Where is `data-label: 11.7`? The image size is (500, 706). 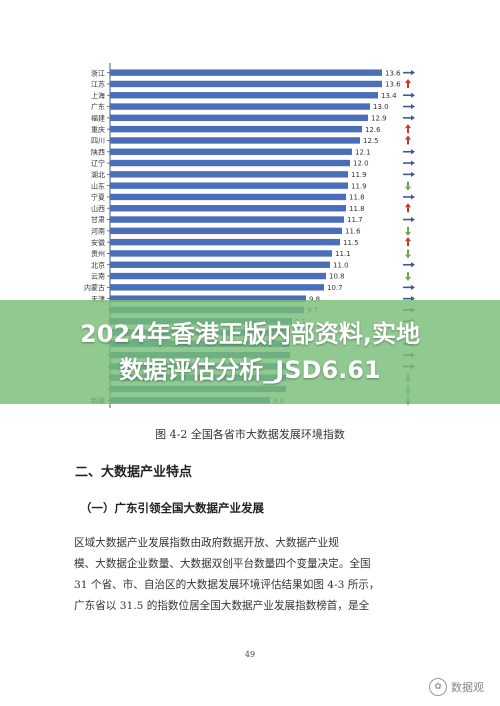
data-label: 11.7 is located at coordinates (355, 220).